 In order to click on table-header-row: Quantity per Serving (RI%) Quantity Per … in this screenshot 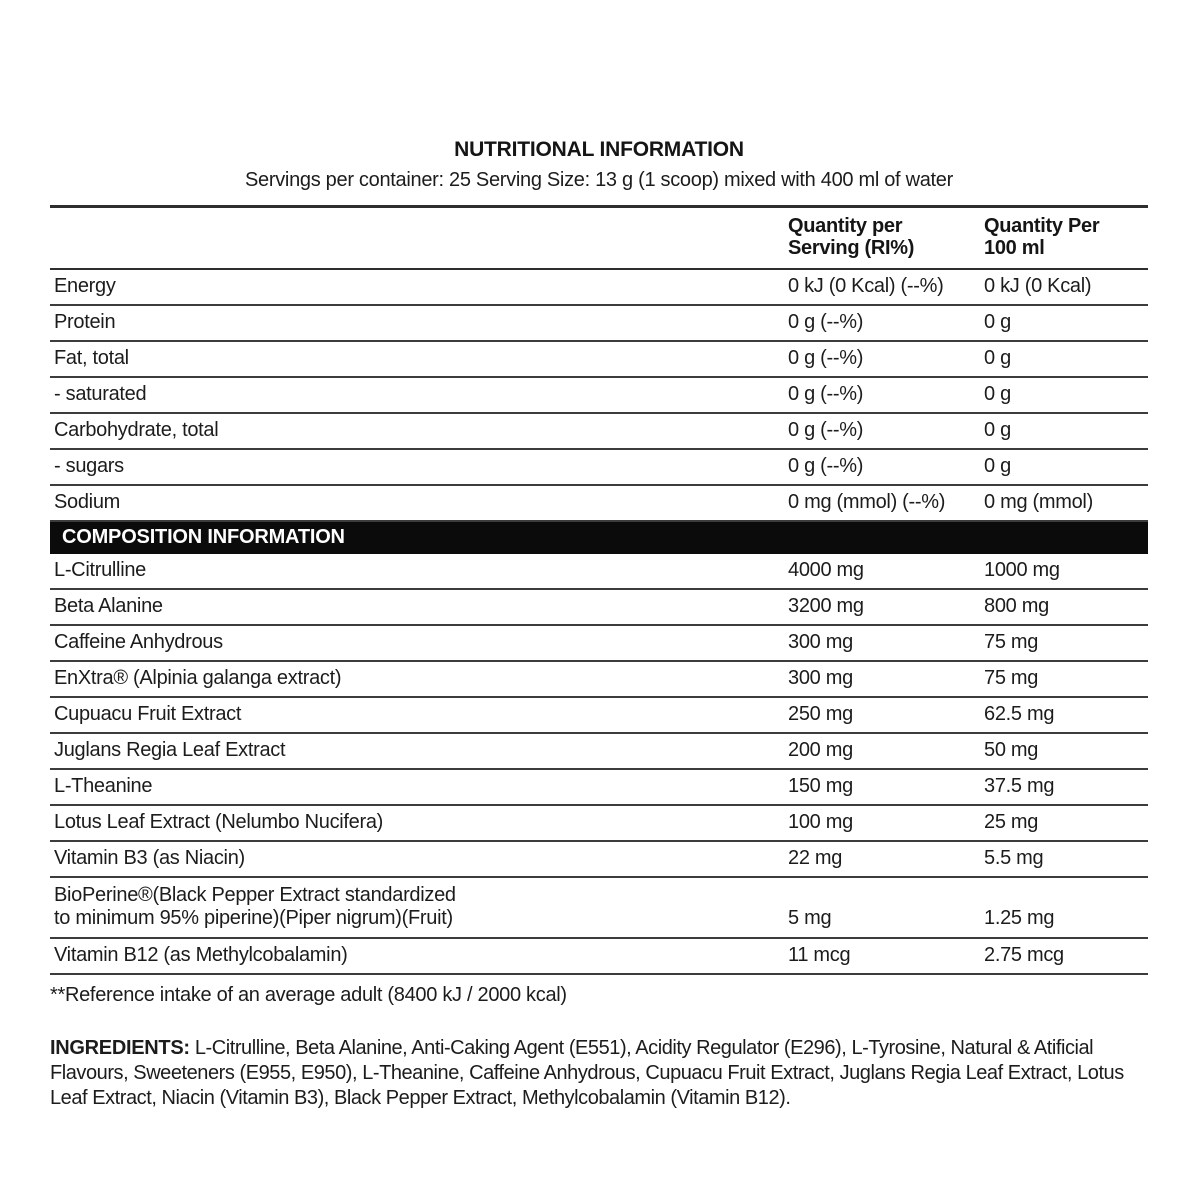, I will do `click(599, 239)`.